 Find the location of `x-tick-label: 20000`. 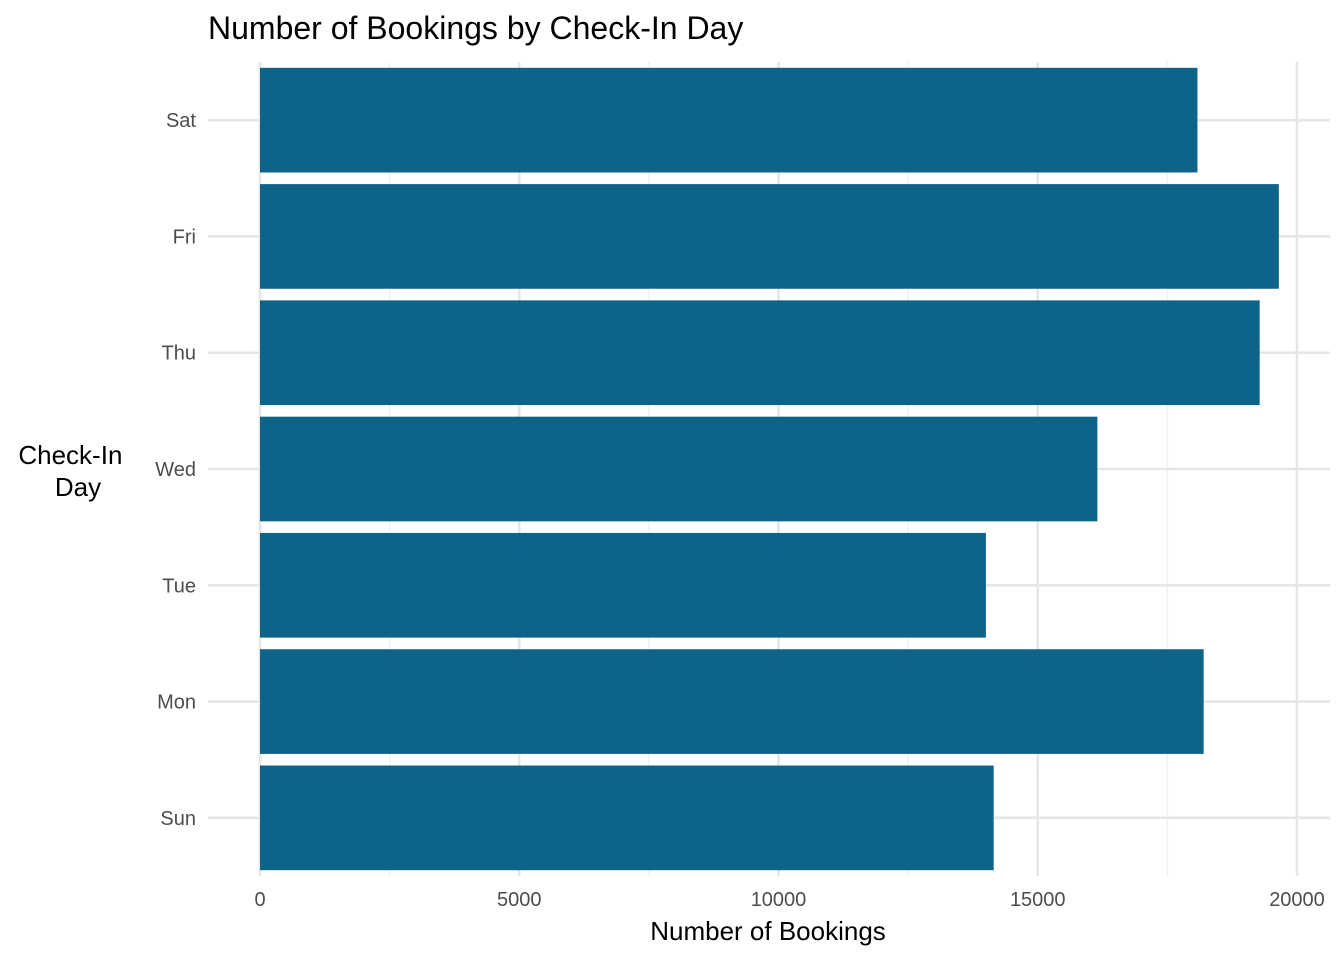

x-tick-label: 20000 is located at coordinates (1297, 900).